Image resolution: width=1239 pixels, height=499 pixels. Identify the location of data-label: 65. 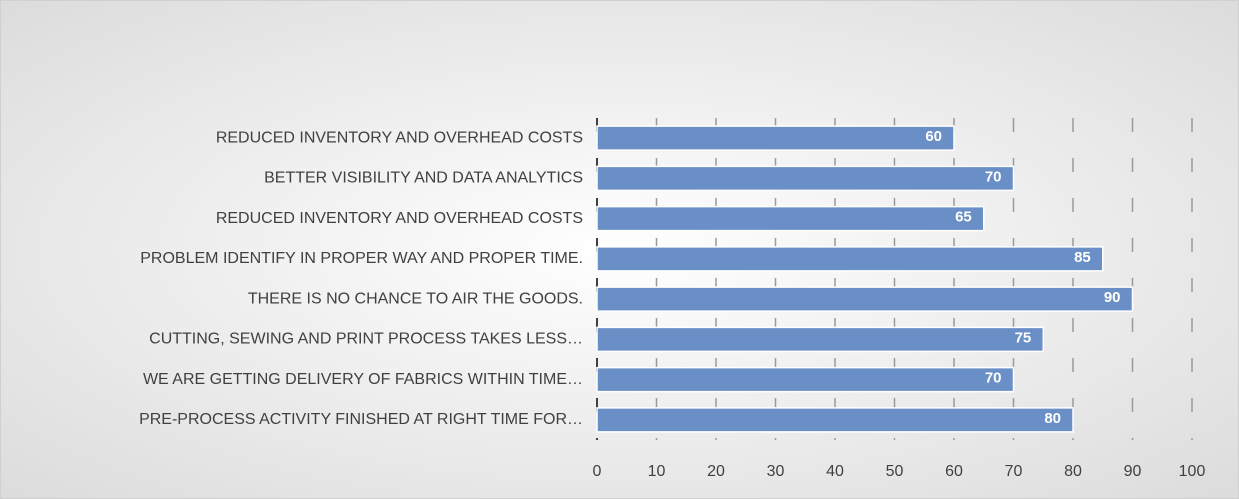
(963, 217).